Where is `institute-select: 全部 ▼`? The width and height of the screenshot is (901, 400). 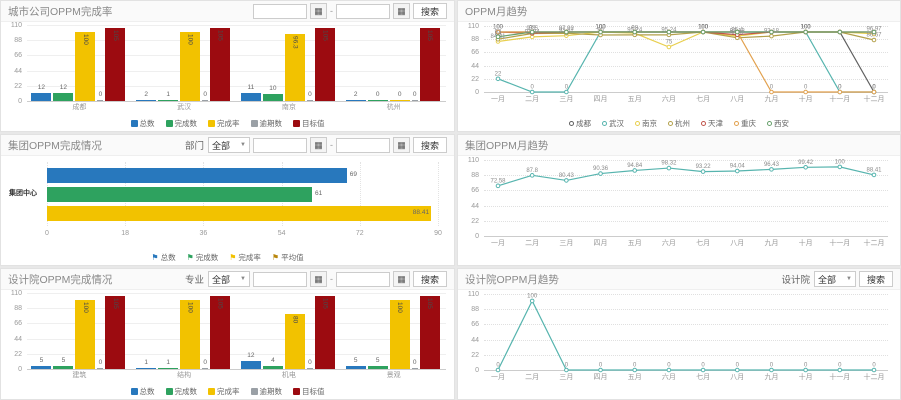
institute-select: 全部 ▼ is located at coordinates (834, 279).